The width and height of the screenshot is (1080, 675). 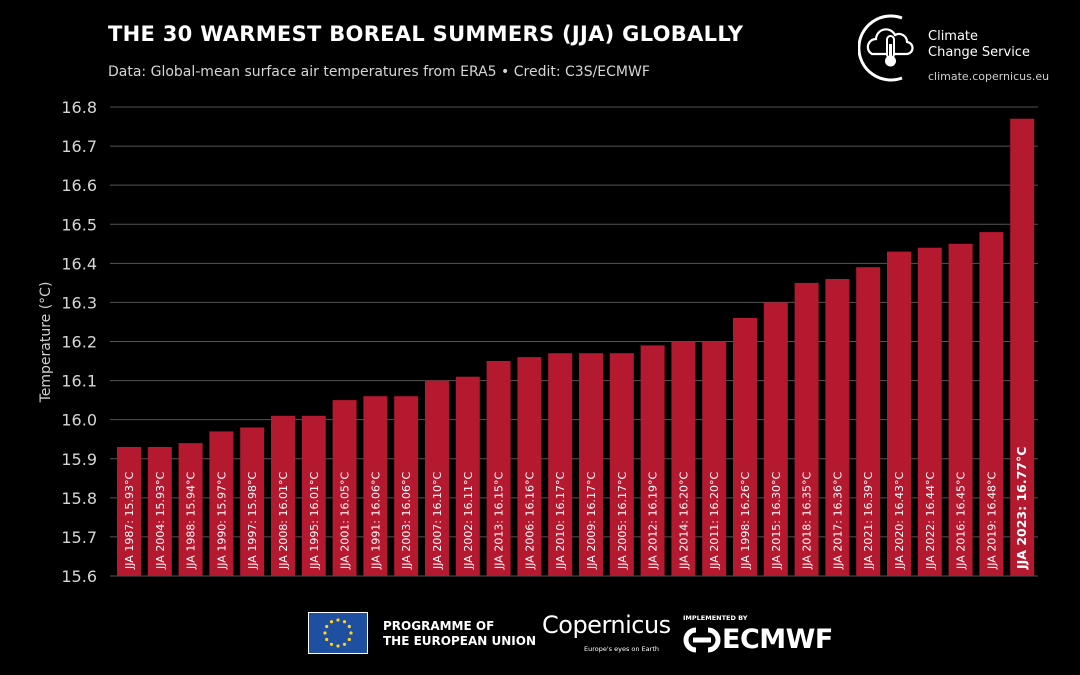 I want to click on y-tick-label: 15.6, so click(x=79, y=576).